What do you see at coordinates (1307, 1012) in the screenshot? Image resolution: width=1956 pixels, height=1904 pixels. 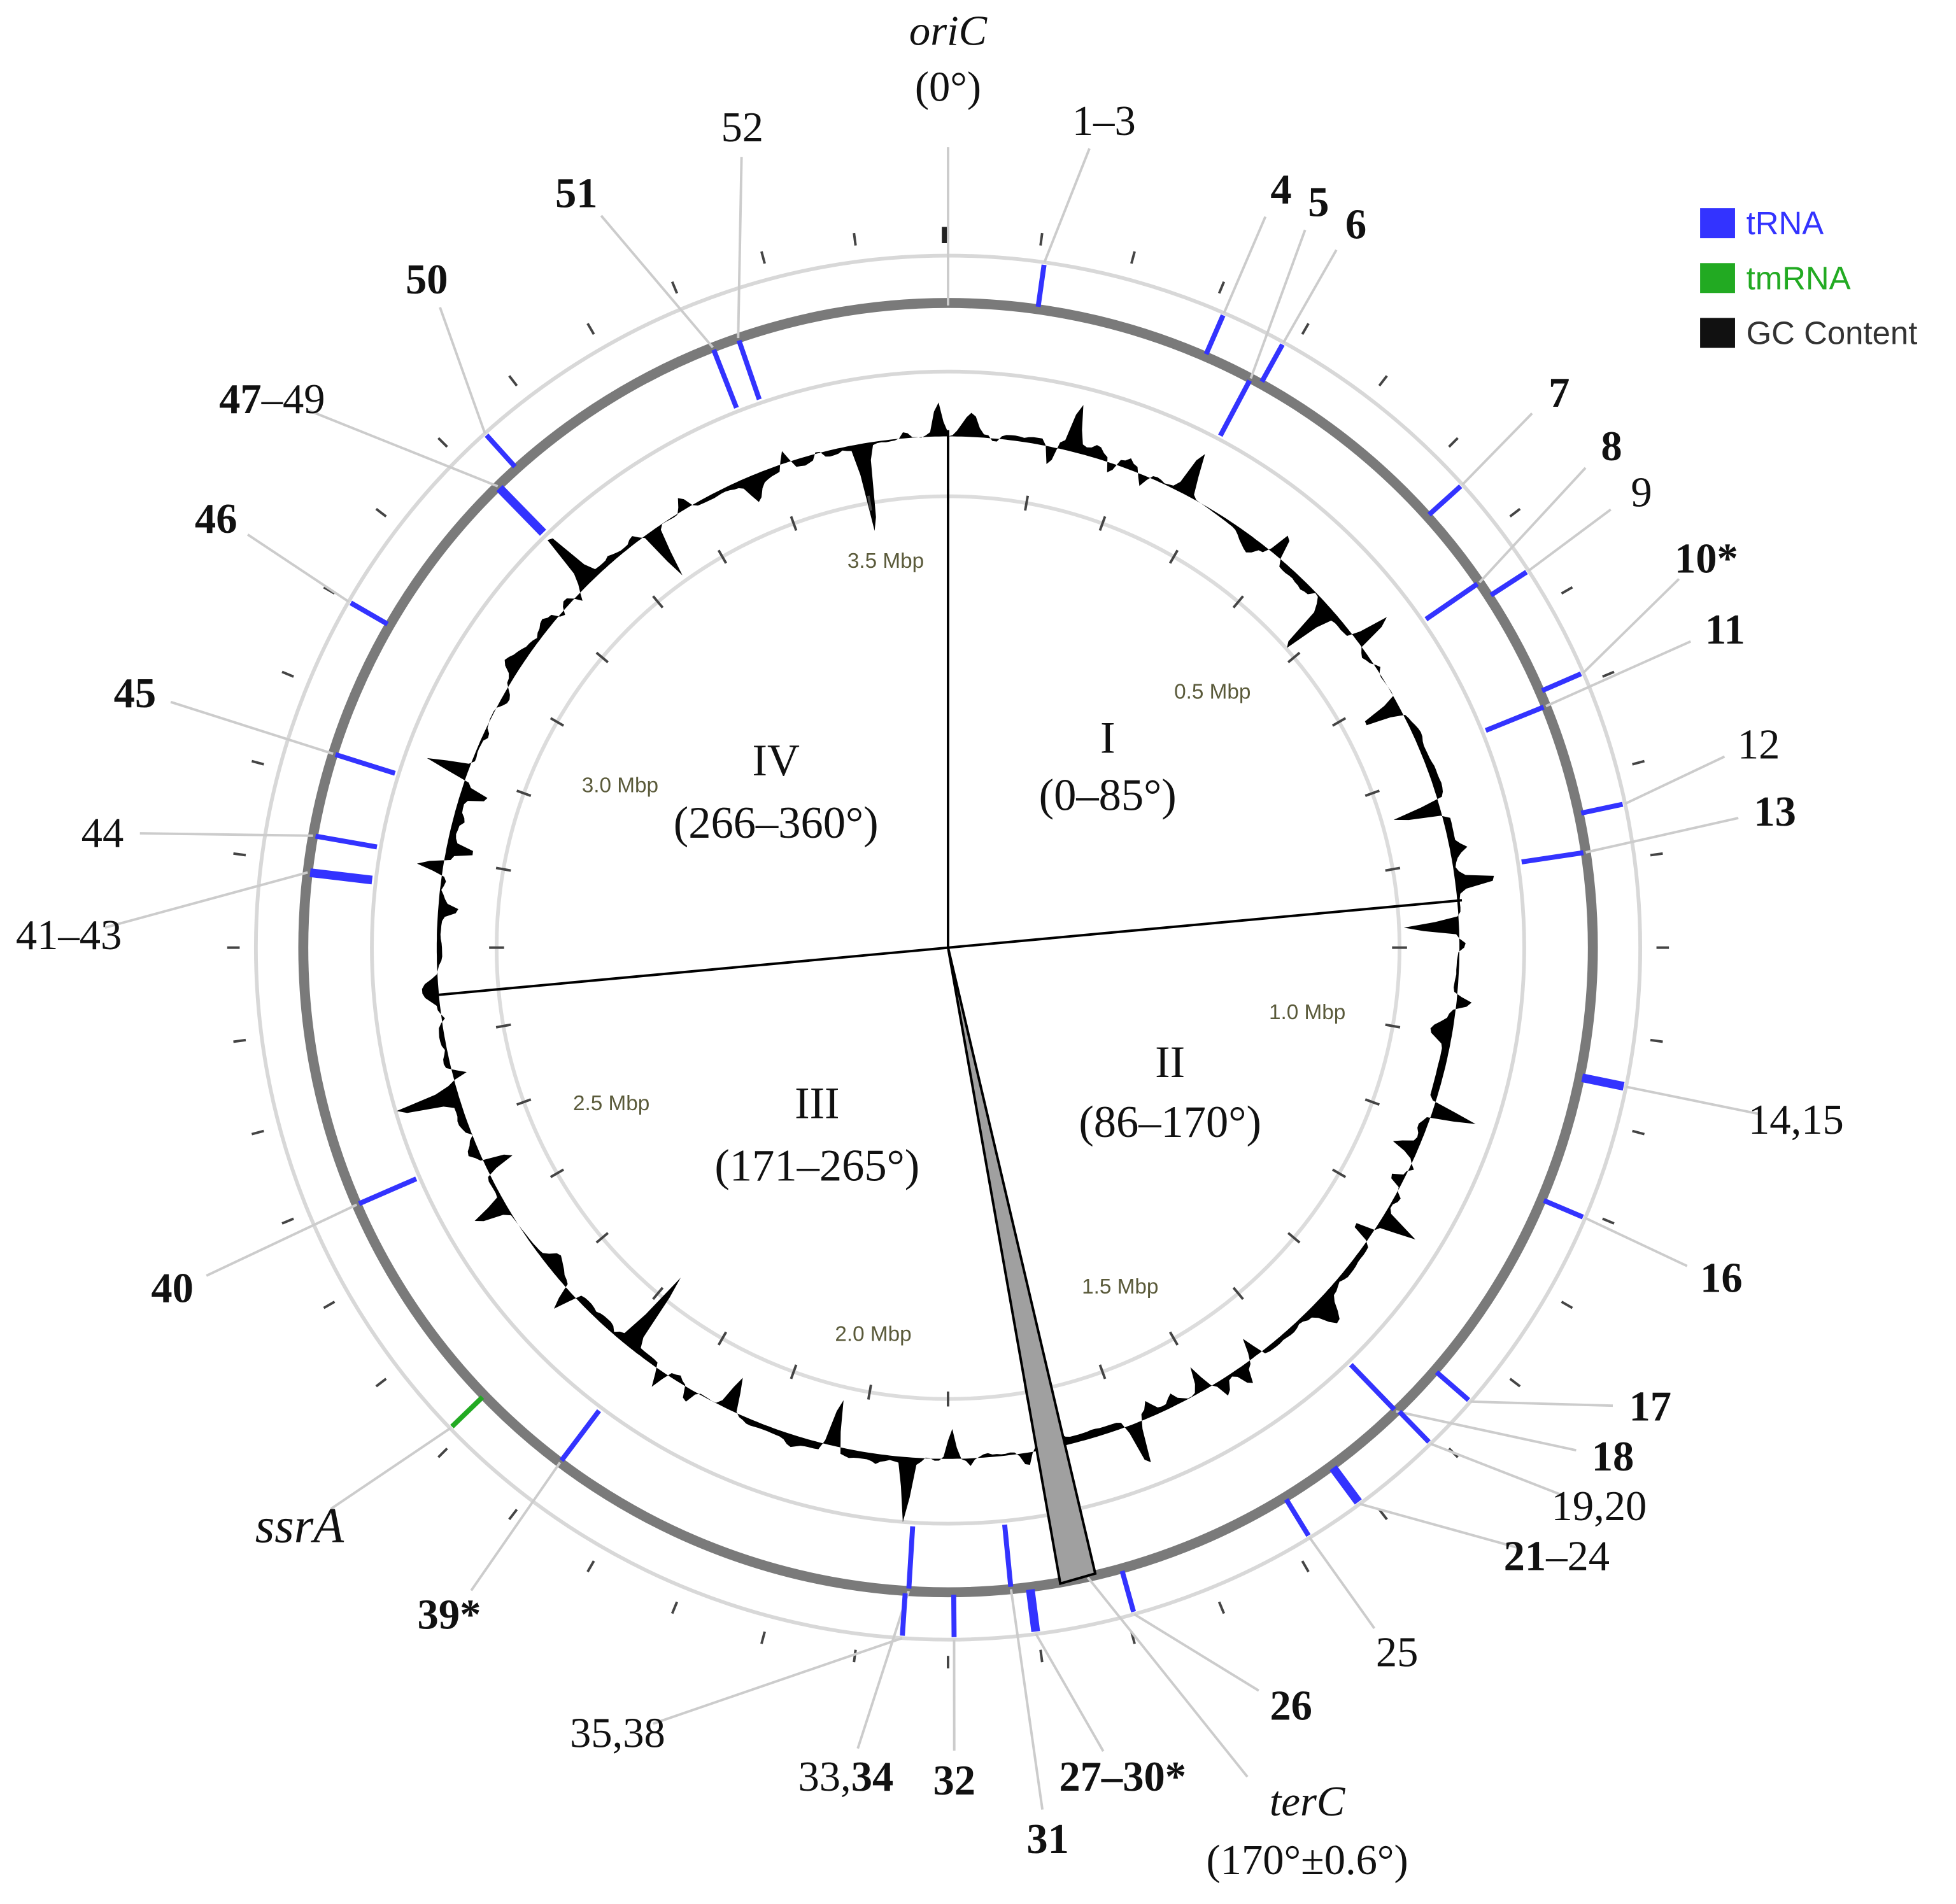 I see `scale-label: 1.0 Mbp` at bounding box center [1307, 1012].